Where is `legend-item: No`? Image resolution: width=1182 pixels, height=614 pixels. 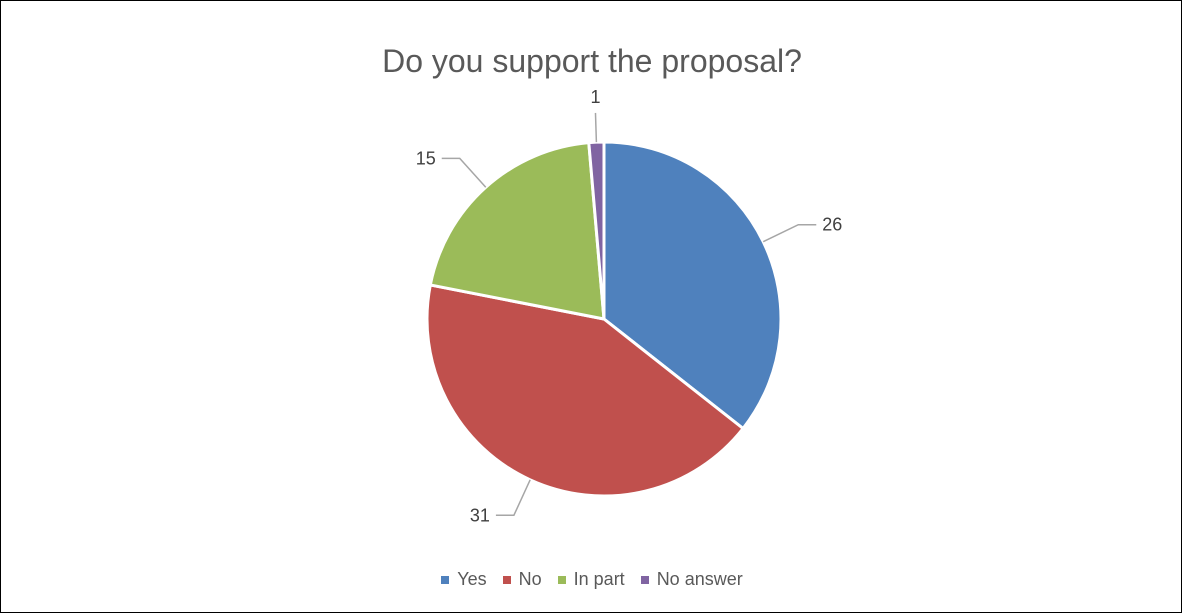 legend-item: No is located at coordinates (522, 579).